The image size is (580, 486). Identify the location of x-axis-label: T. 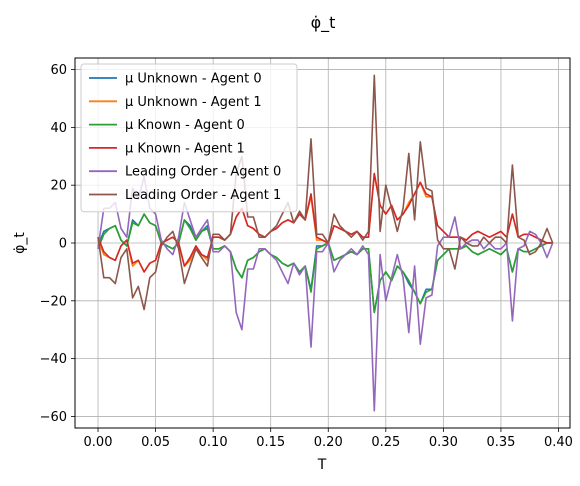
(322, 465).